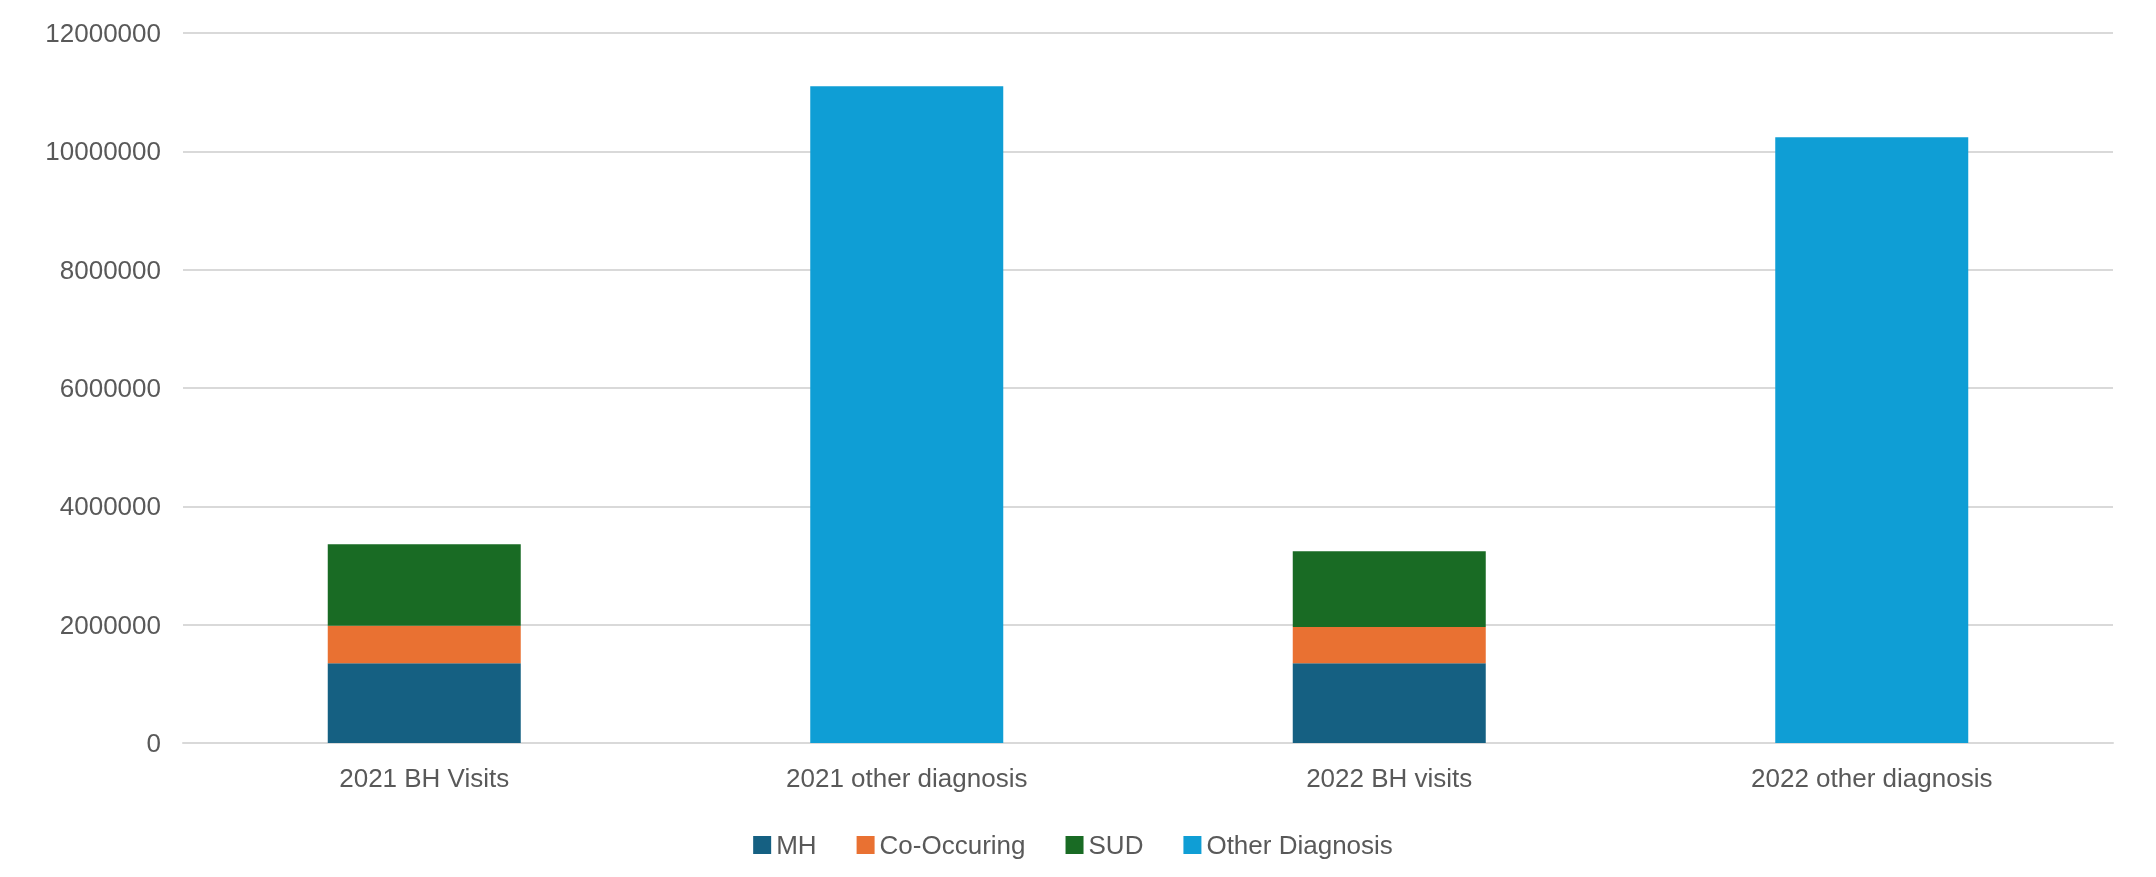  What do you see at coordinates (110, 269) in the screenshot?
I see `y-tick-label: 8000000` at bounding box center [110, 269].